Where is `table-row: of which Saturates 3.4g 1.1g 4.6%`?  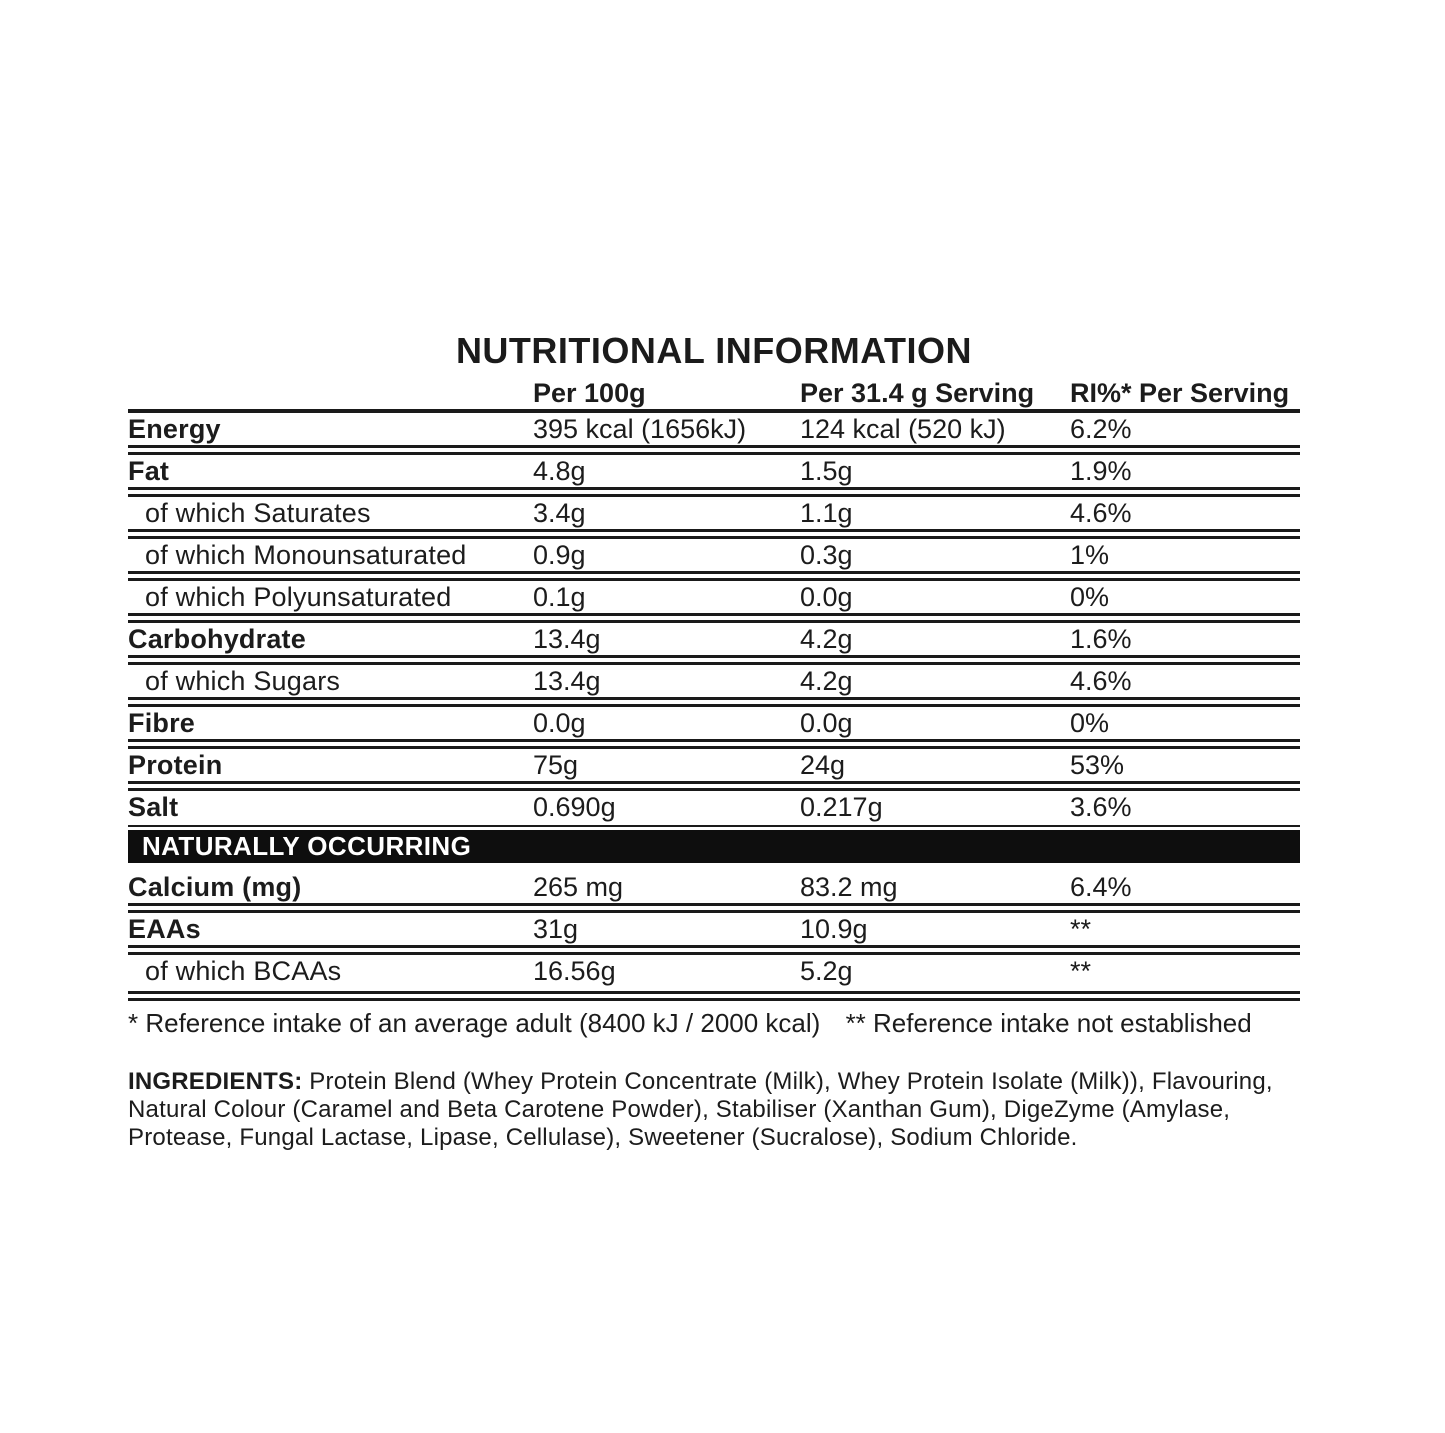 table-row: of which Saturates 3.4g 1.1g 4.6% is located at coordinates (714, 513).